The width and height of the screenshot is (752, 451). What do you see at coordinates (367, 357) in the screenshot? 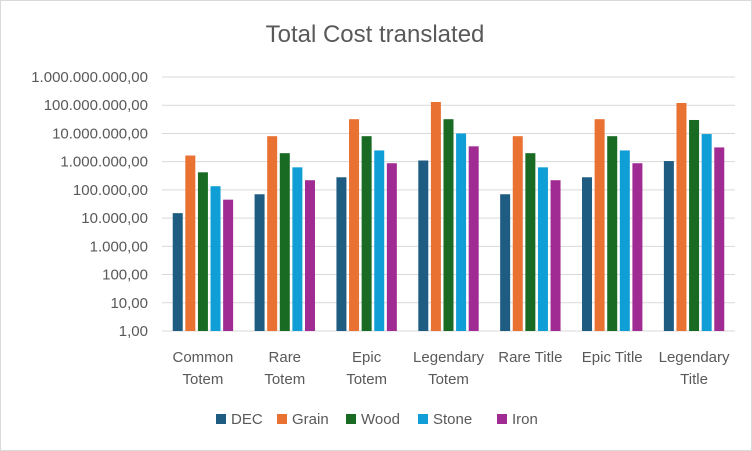
I see `x-category-label: Epic` at bounding box center [367, 357].